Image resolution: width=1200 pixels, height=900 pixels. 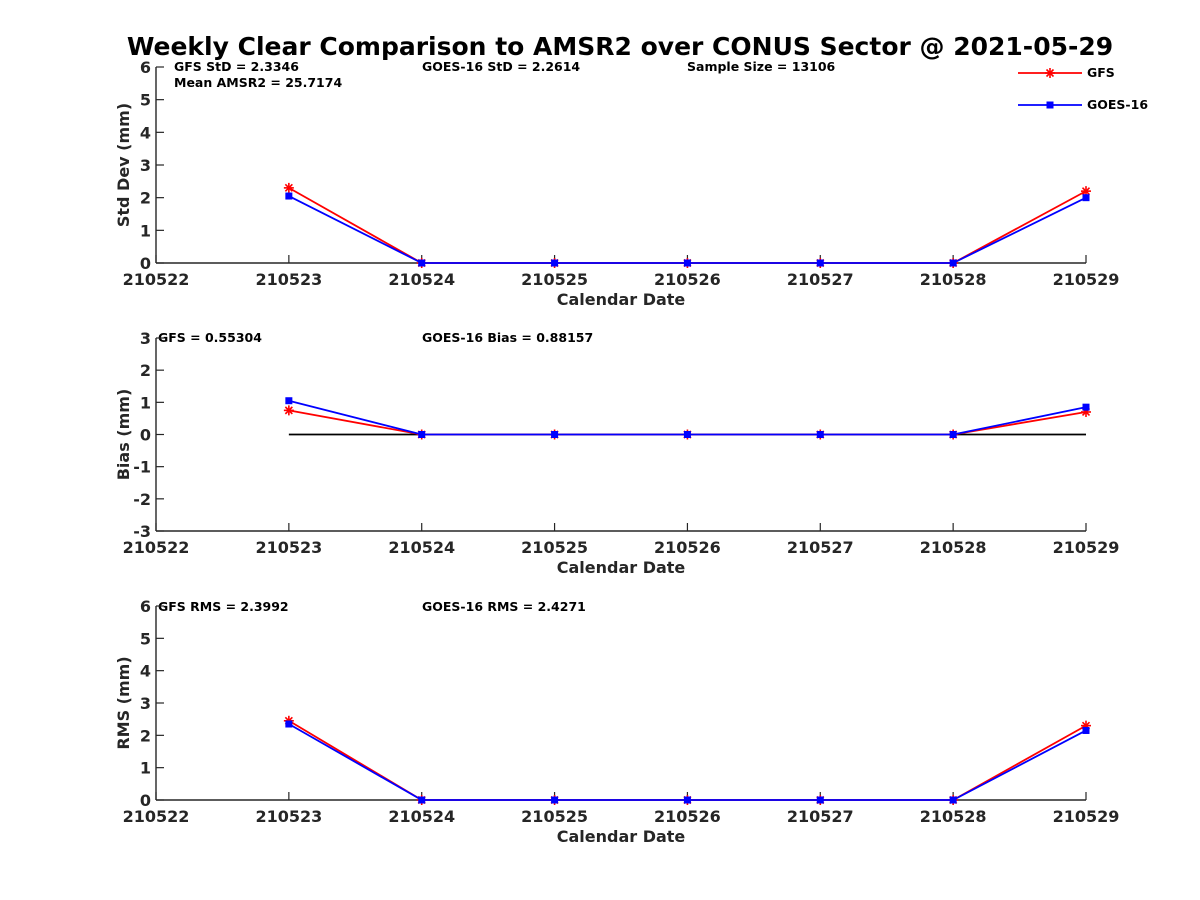 What do you see at coordinates (210, 337) in the screenshot?
I see `annotation-gfs-bias: GFS = 0.55304` at bounding box center [210, 337].